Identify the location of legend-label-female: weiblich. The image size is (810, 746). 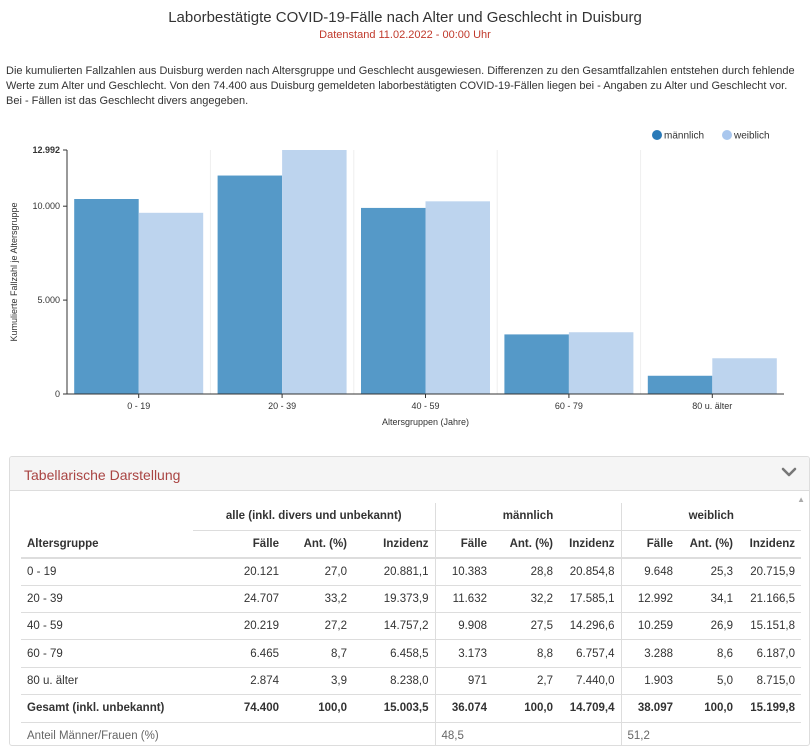
(751, 136).